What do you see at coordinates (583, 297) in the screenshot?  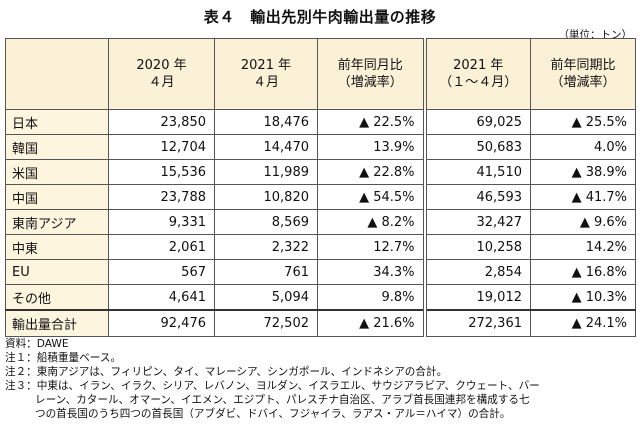 I see `cell-yoy-period: ▲ 10.3%` at bounding box center [583, 297].